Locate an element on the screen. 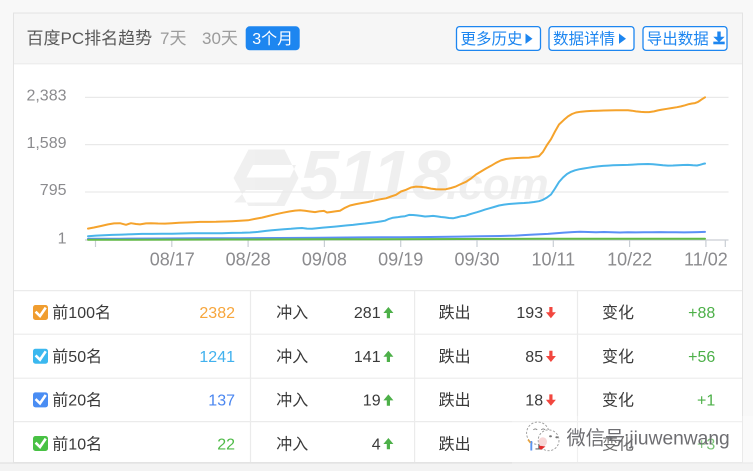 The height and width of the screenshot is (471, 753). svg-text: 7天 is located at coordinates (173, 38).